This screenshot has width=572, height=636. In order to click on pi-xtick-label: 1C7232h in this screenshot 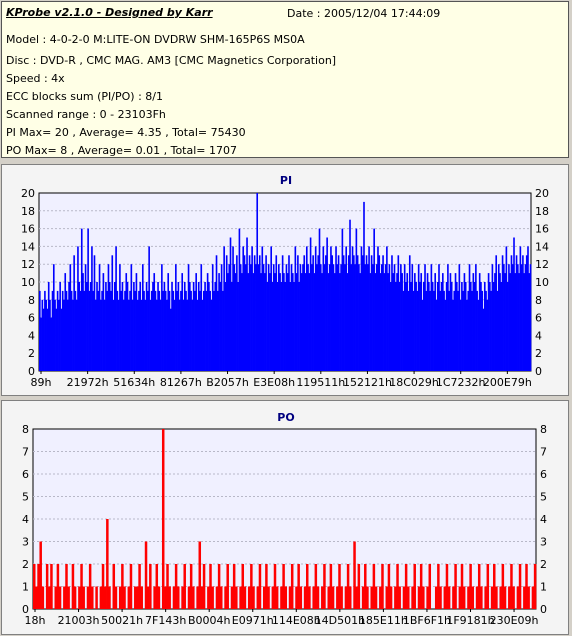, I will do `click(461, 382)`.